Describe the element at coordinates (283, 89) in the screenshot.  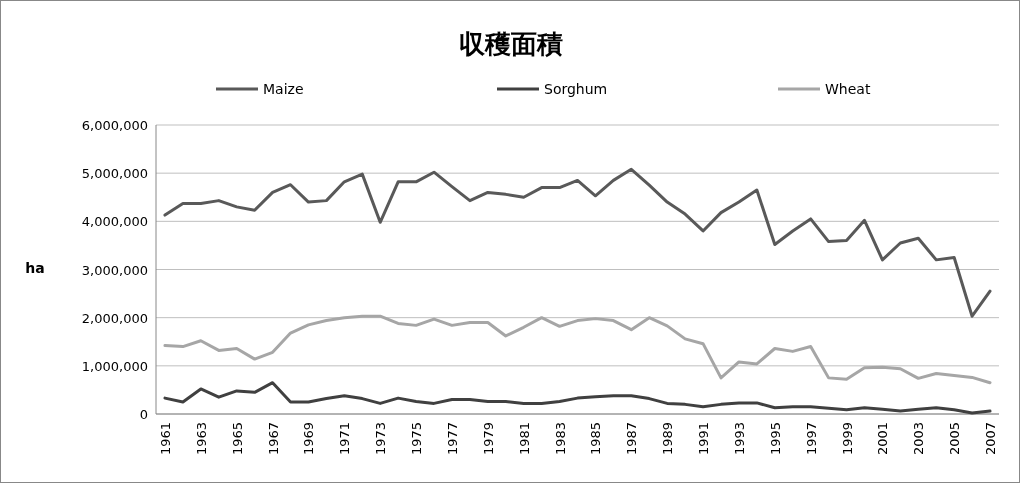
I see `legend-label: Maize` at that location.